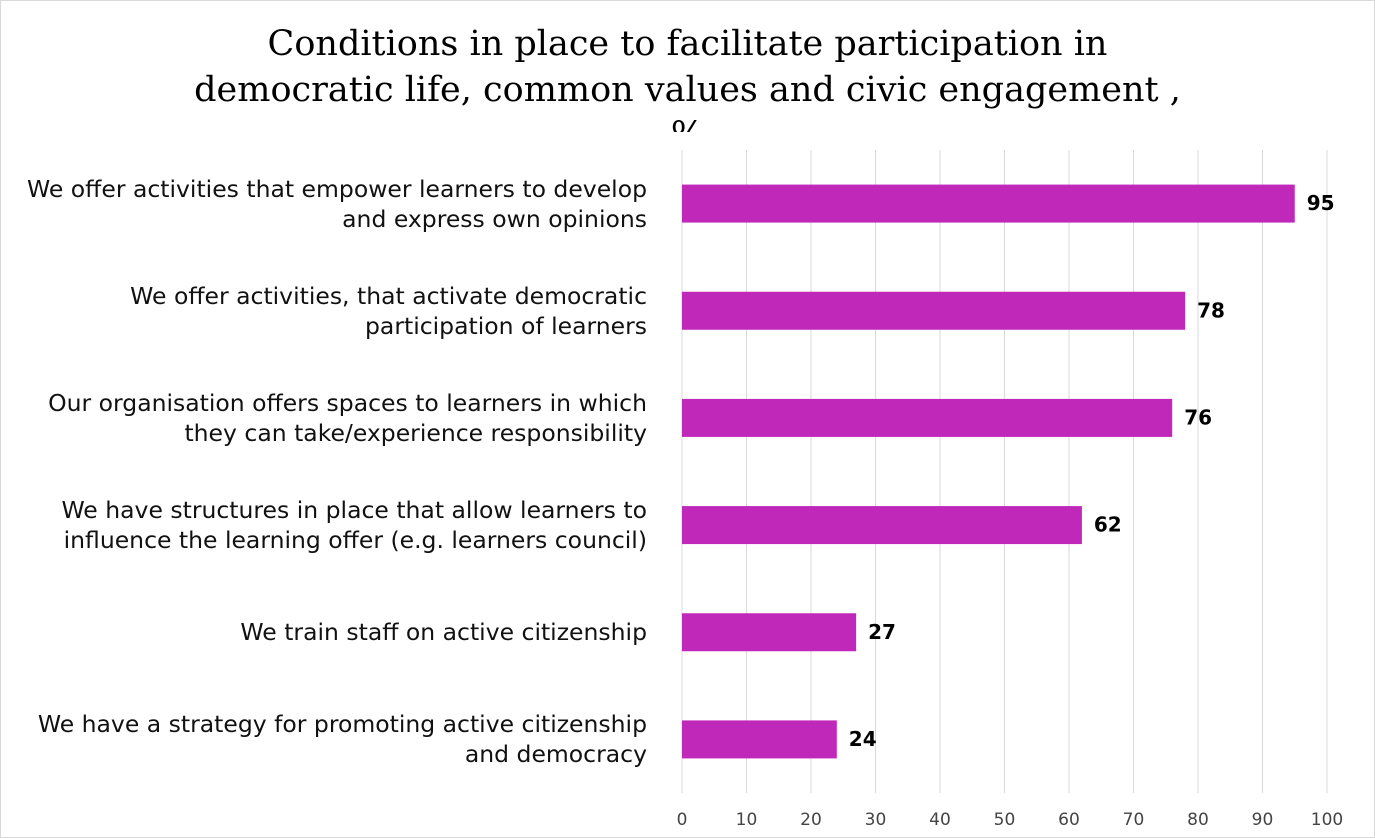  What do you see at coordinates (1263, 820) in the screenshot?
I see `x-tick-label: 90` at bounding box center [1263, 820].